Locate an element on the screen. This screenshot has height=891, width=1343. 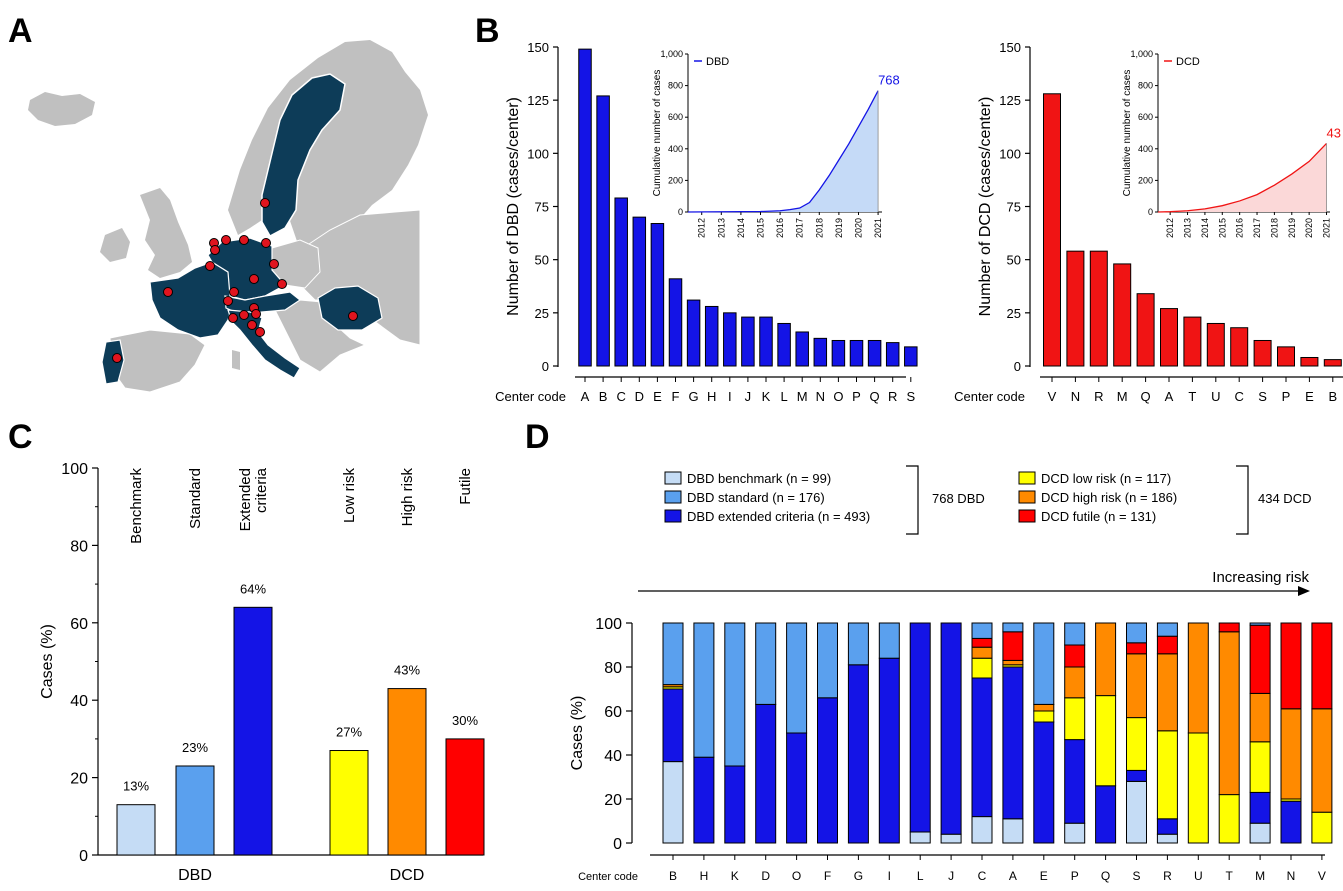
value-label: 23% is located at coordinates (195, 747).